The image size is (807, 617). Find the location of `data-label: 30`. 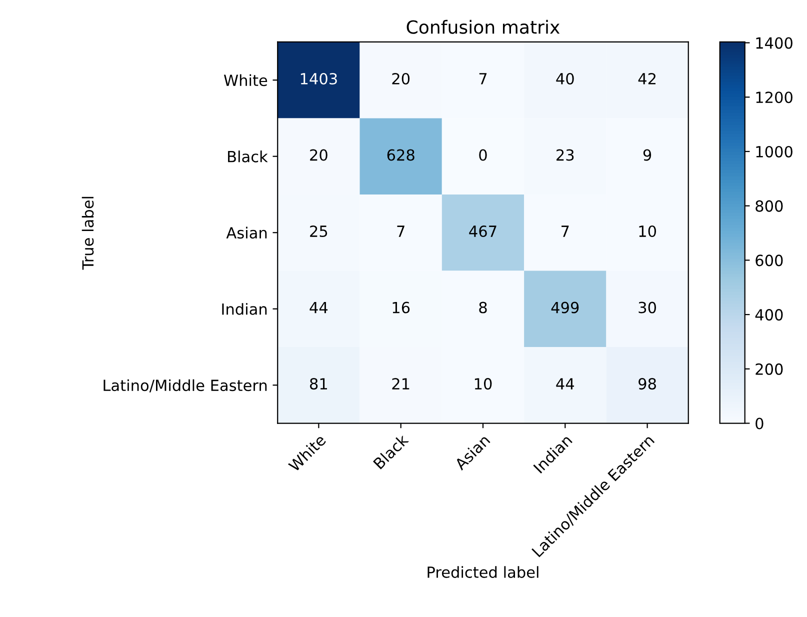

data-label: 30 is located at coordinates (647, 308).